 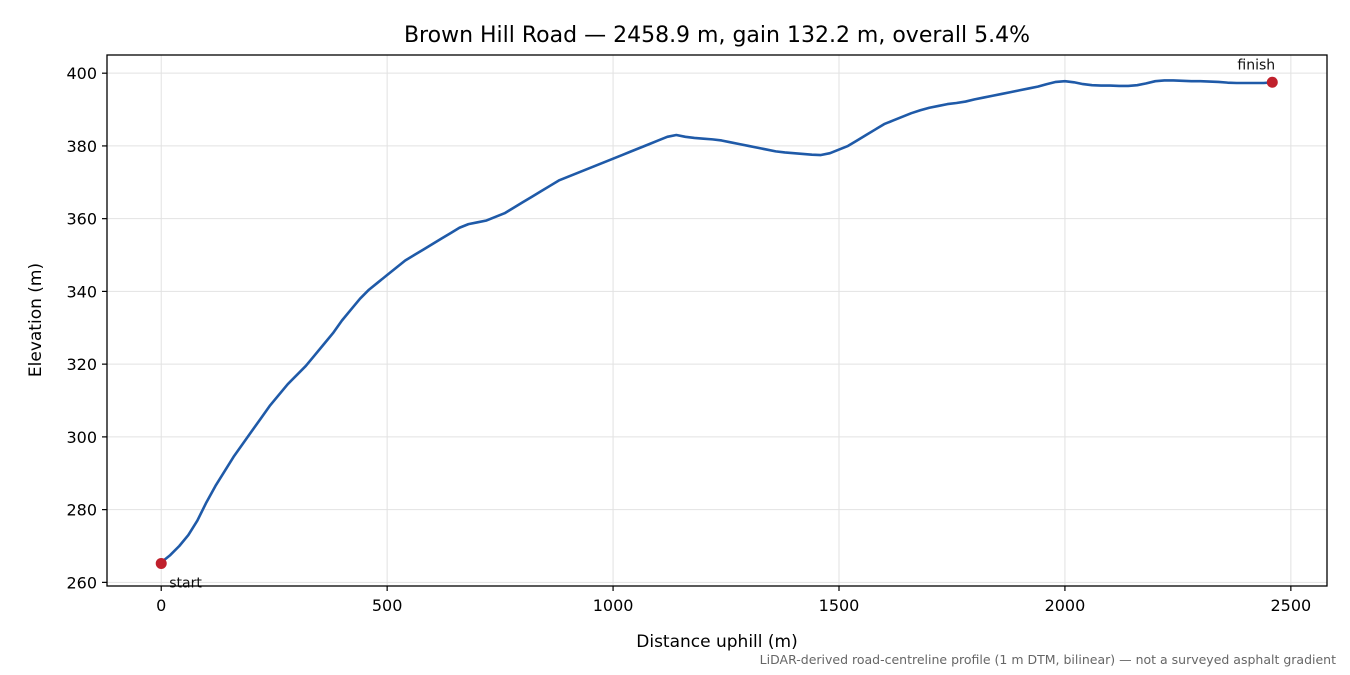 What do you see at coordinates (86, 328) in the screenshot?
I see `y-axis-ticks: 260 280 300 320 340 360 380 400` at bounding box center [86, 328].